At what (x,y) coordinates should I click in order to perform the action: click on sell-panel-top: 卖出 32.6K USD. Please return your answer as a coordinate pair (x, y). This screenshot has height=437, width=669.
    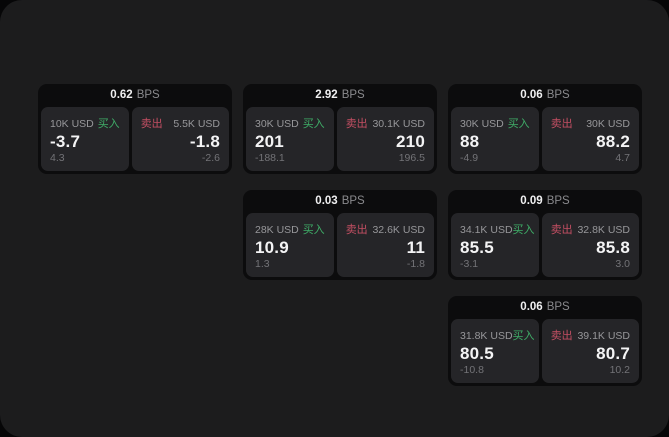
    Looking at the image, I should click on (385, 229).